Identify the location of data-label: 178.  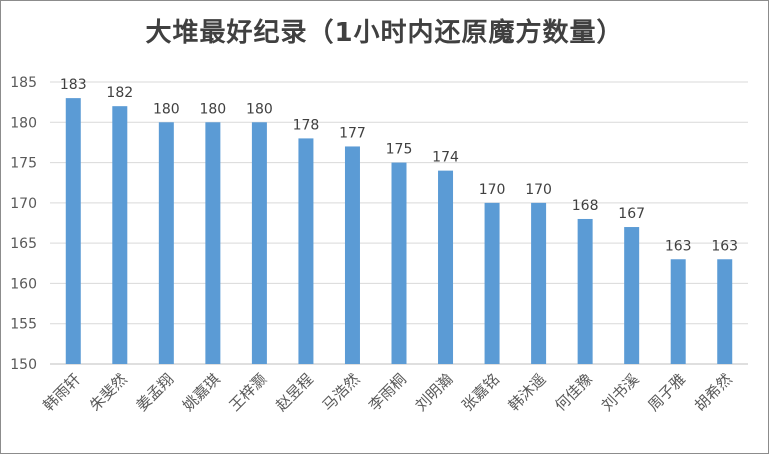
(306, 125).